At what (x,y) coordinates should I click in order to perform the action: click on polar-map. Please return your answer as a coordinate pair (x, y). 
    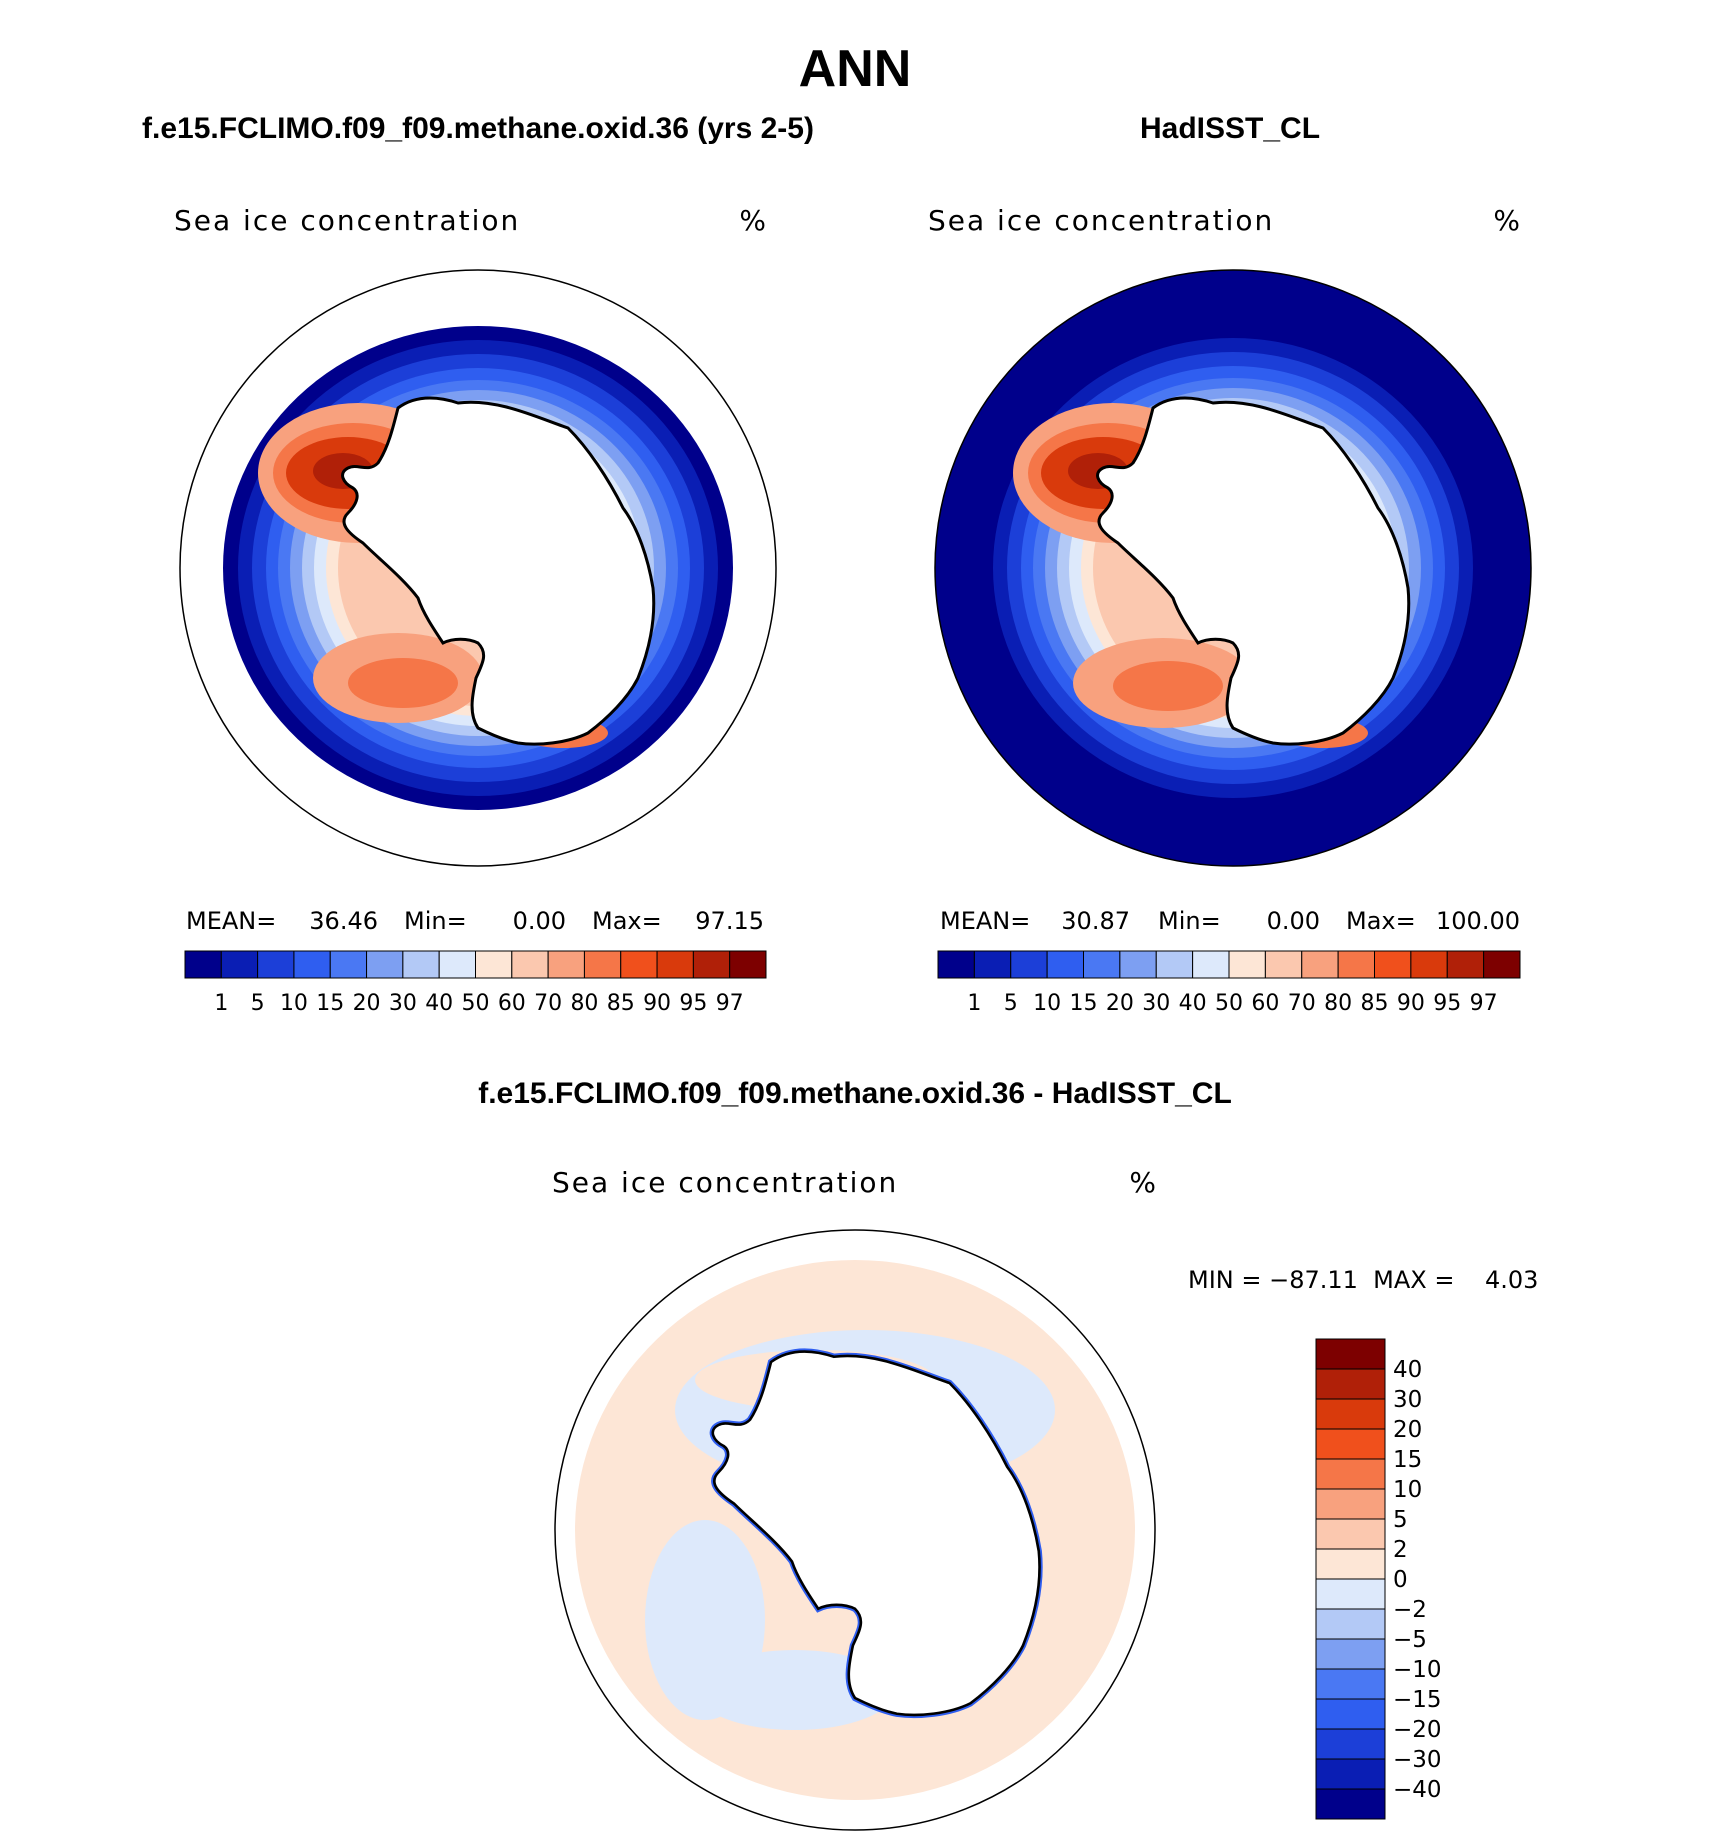
    Looking at the image, I should click on (1233, 568).